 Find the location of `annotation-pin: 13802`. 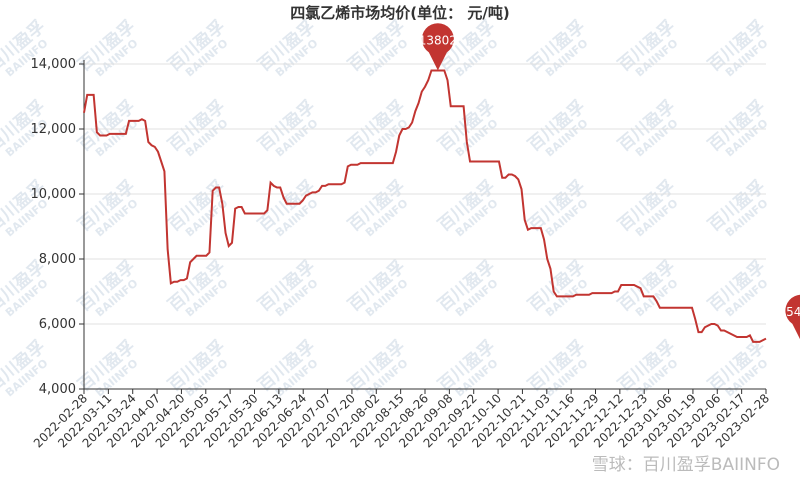

annotation-pin: 13802 is located at coordinates (438, 47).